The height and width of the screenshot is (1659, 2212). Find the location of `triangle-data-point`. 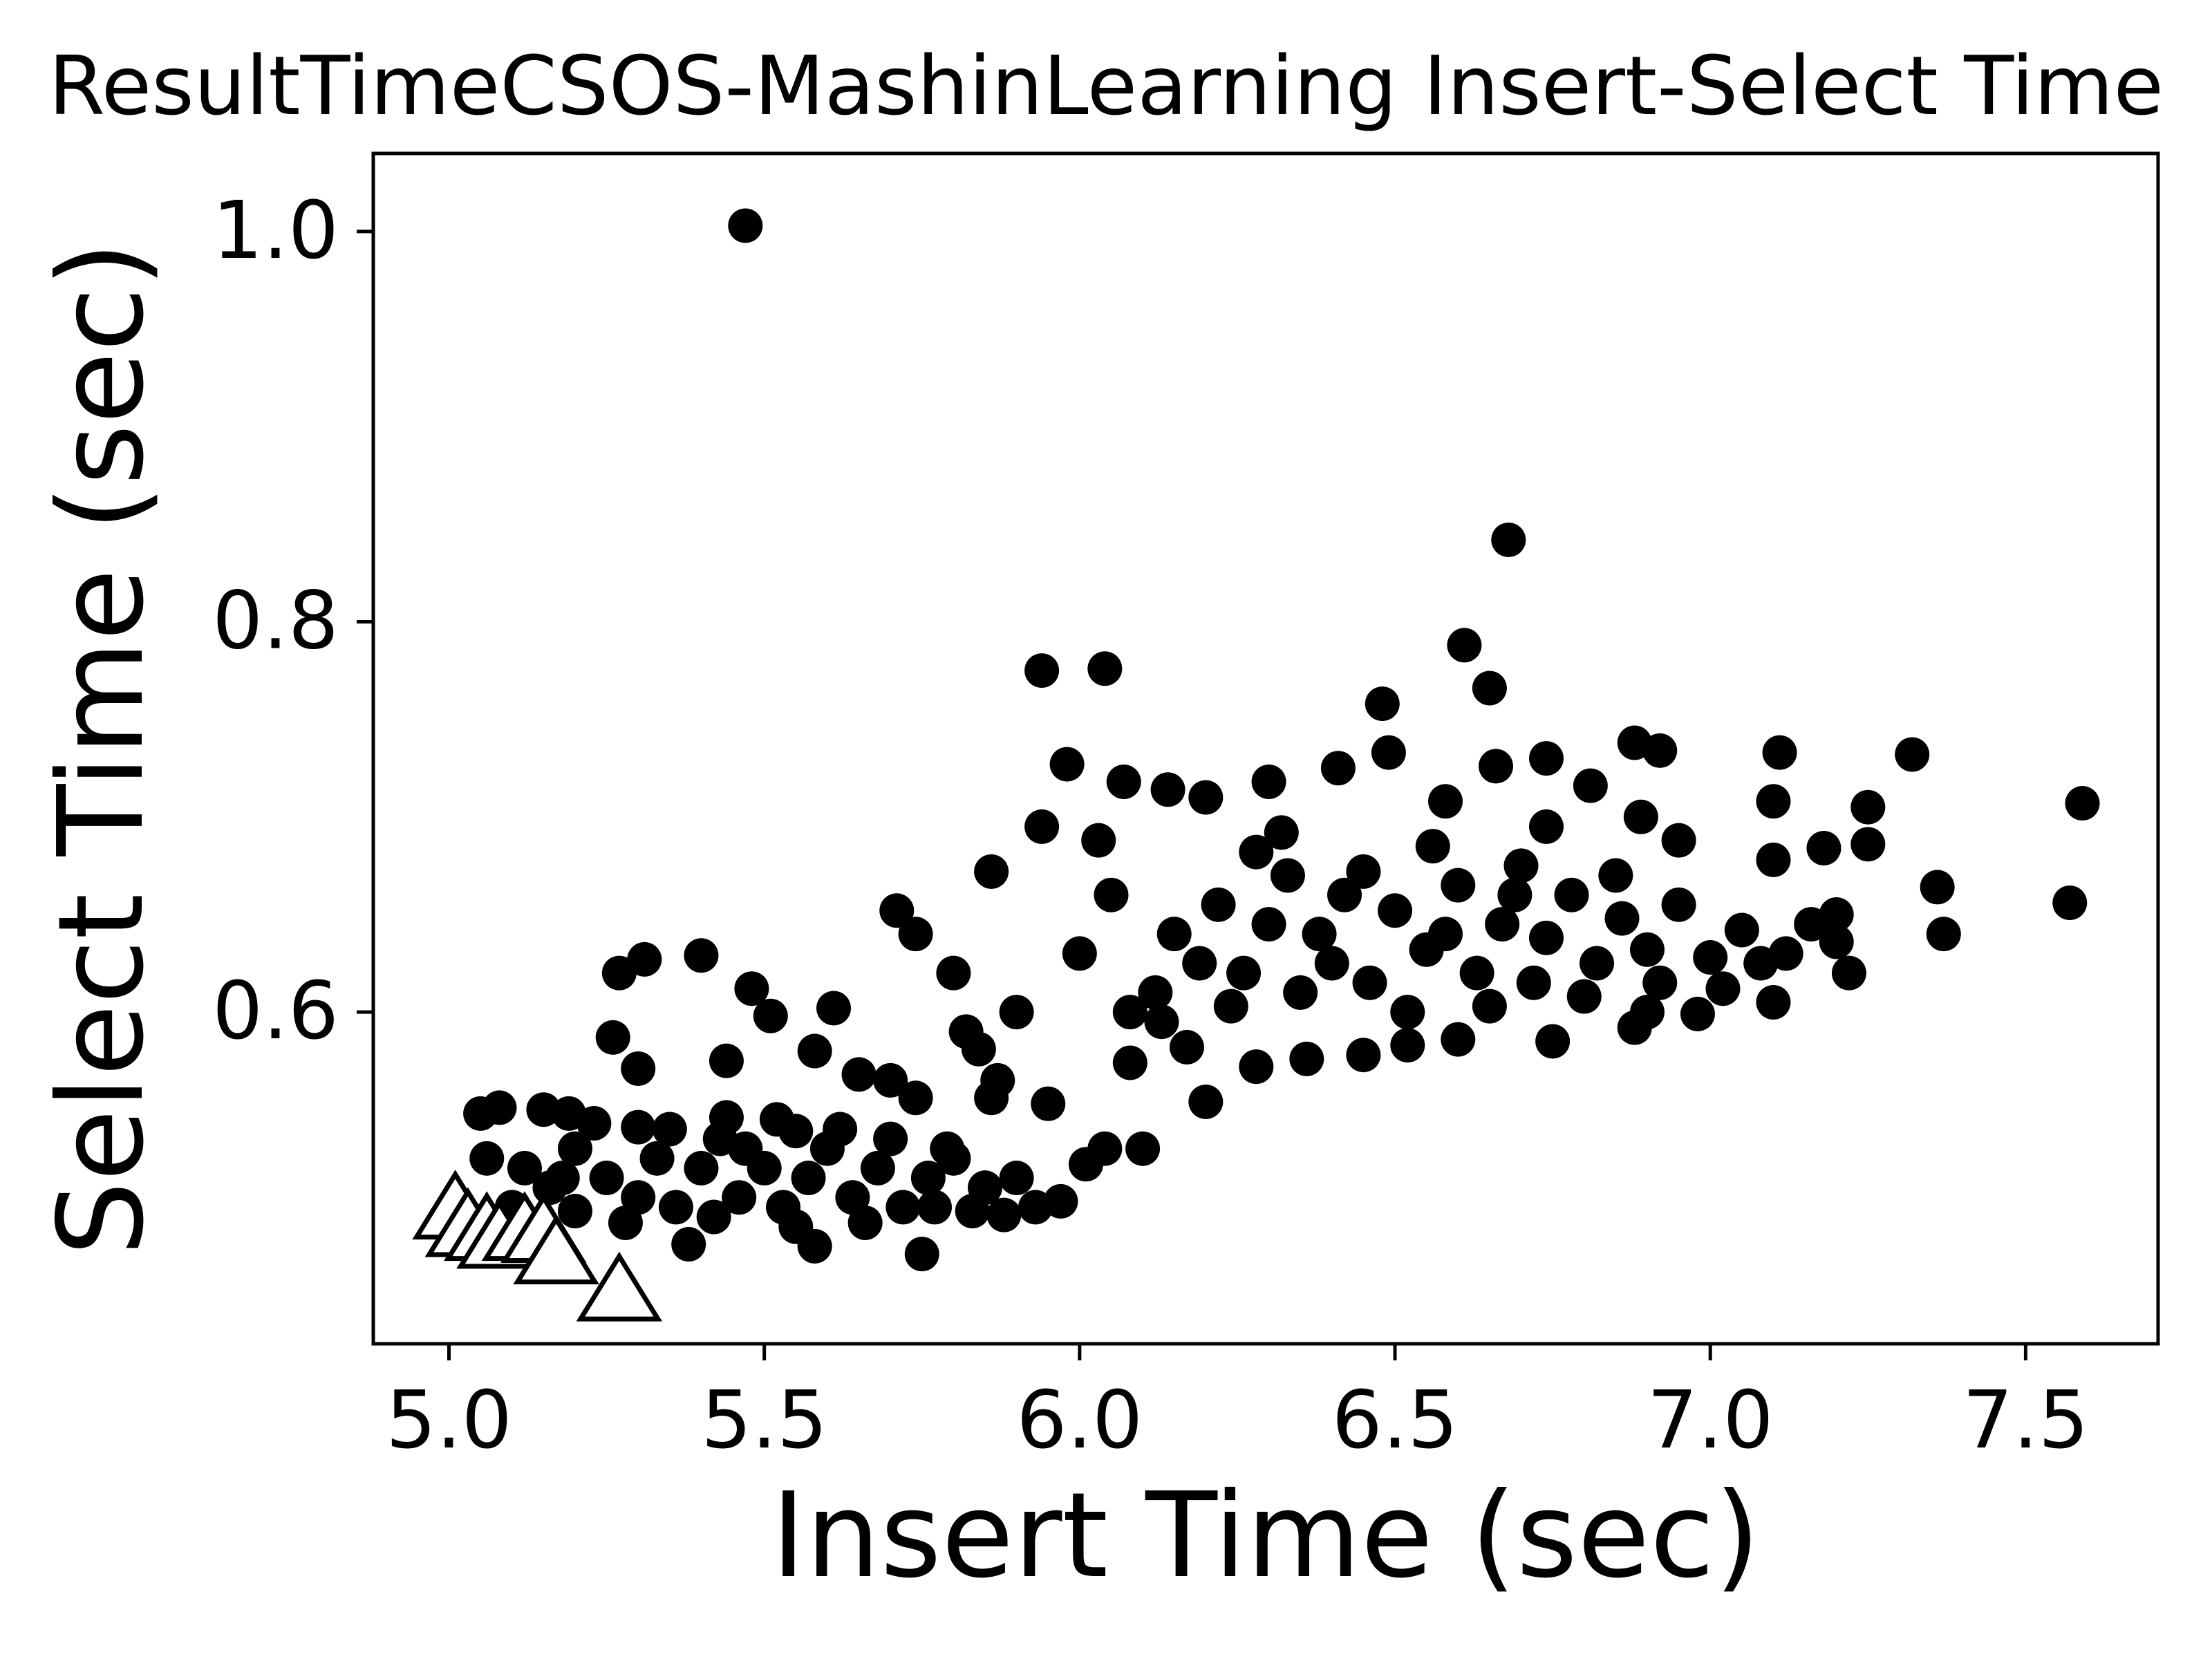

triangle-data-point is located at coordinates (556, 1250).